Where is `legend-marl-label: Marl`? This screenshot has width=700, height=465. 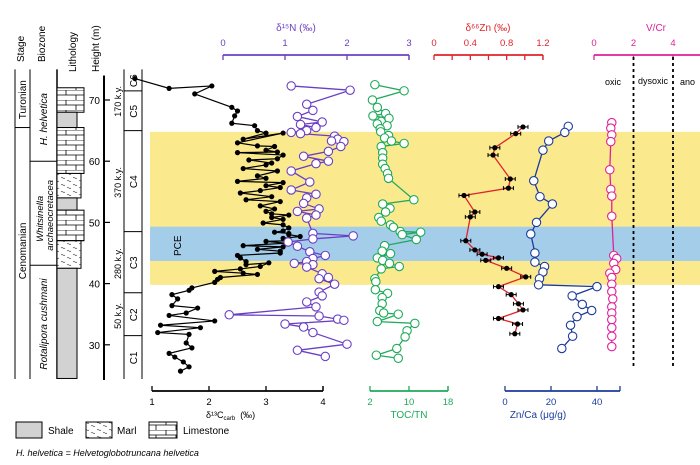
legend-marl-label: Marl is located at coordinates (126, 431).